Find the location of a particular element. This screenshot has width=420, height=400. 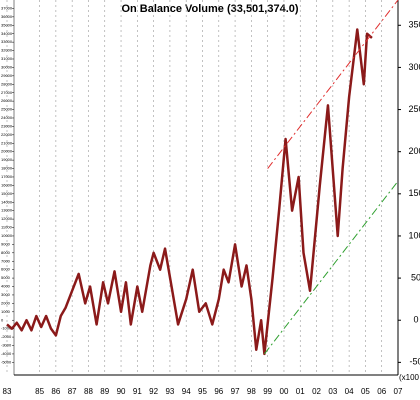

x-tick-label: 90 is located at coordinates (121, 391).